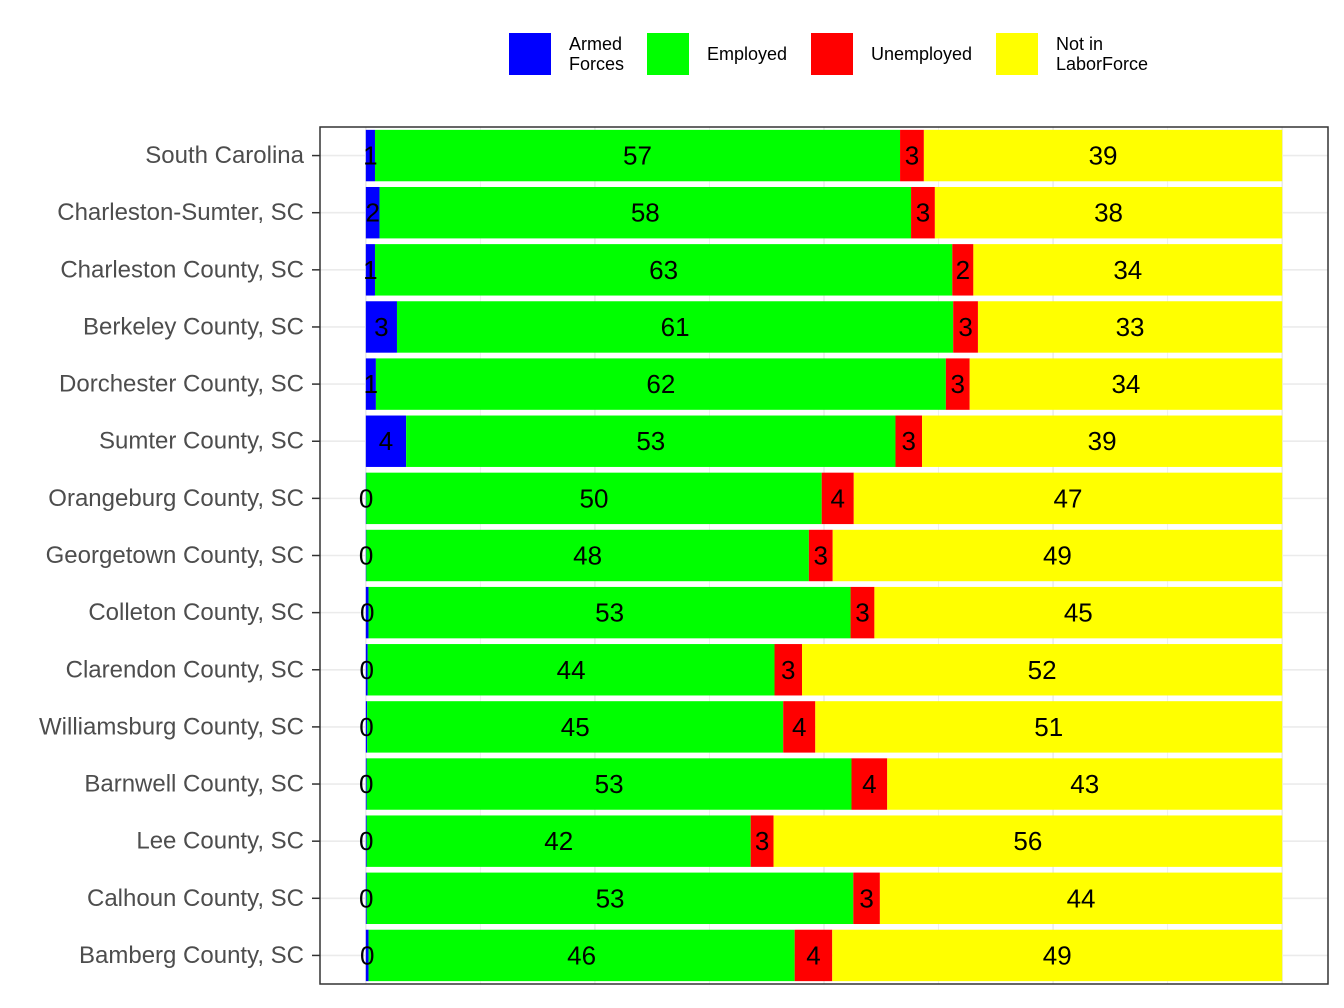  I want to click on bar-segment-armed-forces-charleston-sumter-sc, so click(372, 212).